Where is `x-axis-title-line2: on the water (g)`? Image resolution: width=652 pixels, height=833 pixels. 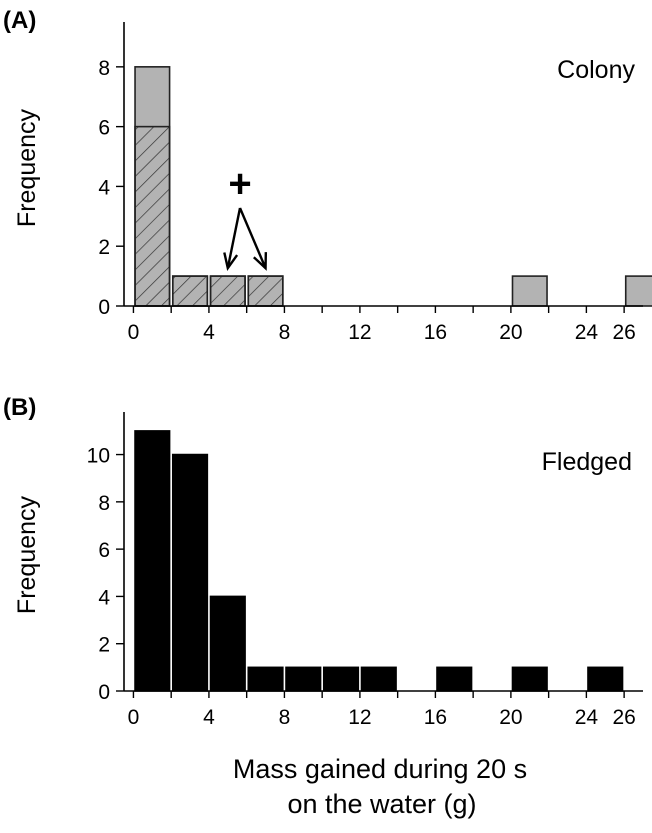 x-axis-title-line2: on the water (g) is located at coordinates (381, 804).